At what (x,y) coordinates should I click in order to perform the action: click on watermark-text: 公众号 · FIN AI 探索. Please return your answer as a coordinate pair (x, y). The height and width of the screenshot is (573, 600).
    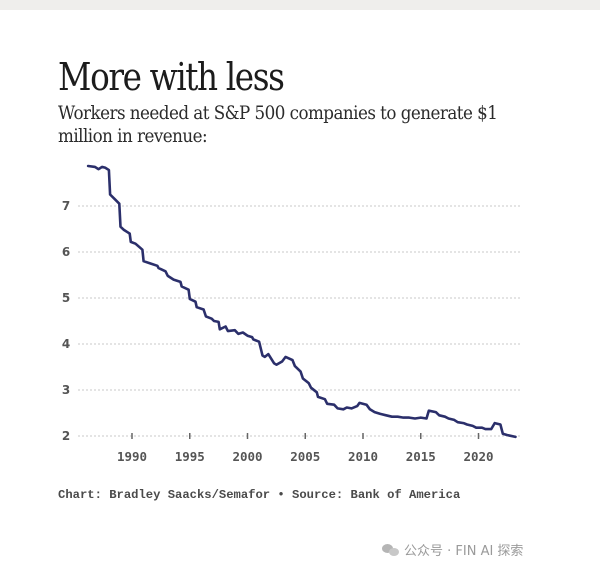
    Looking at the image, I should click on (464, 551).